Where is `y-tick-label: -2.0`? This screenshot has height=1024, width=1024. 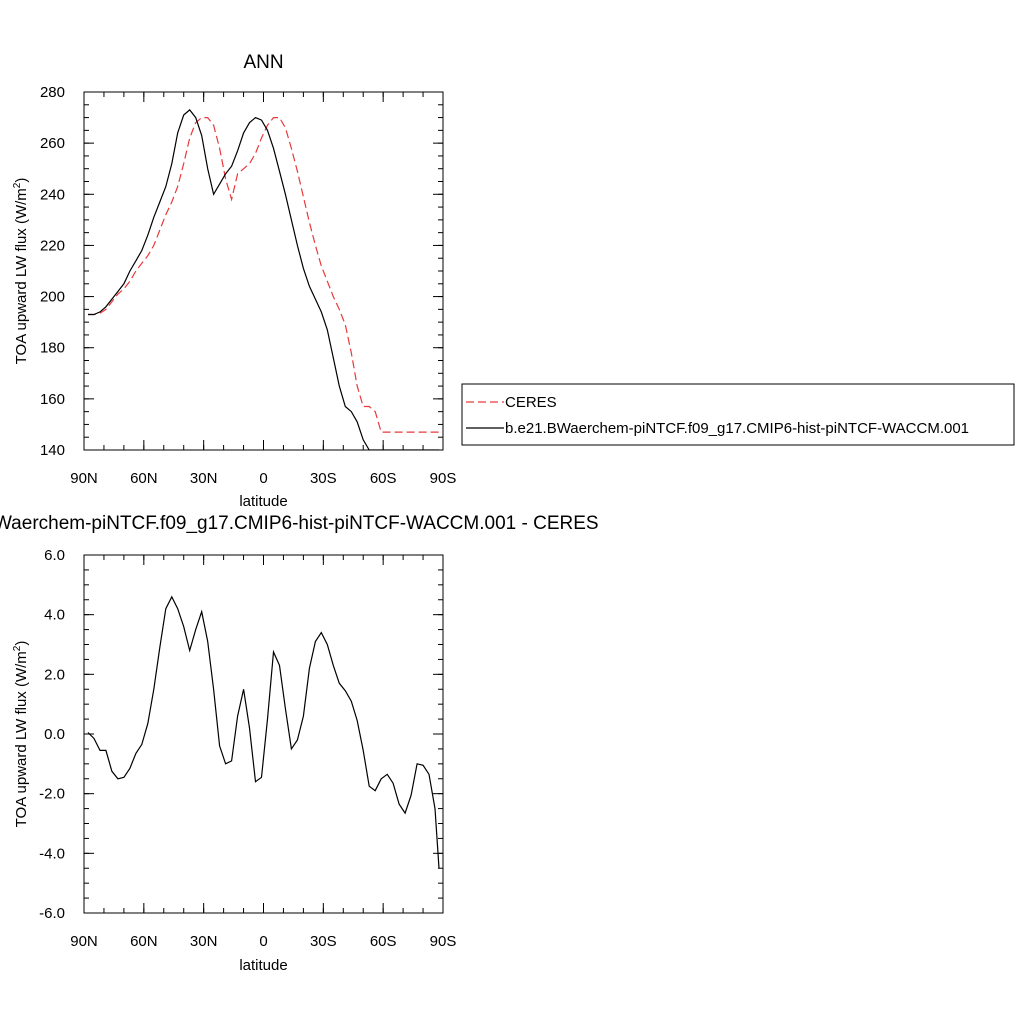 y-tick-label: -2.0 is located at coordinates (52, 794).